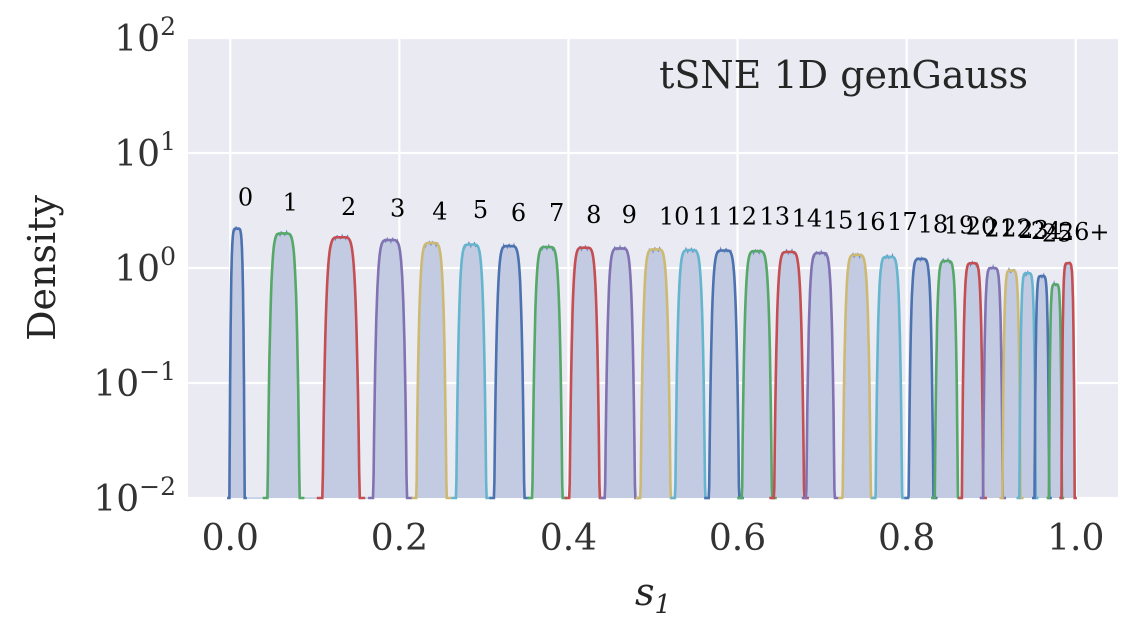 The image size is (1146, 633). Describe the element at coordinates (774, 217) in the screenshot. I see `cluster-label-13: 13` at that location.